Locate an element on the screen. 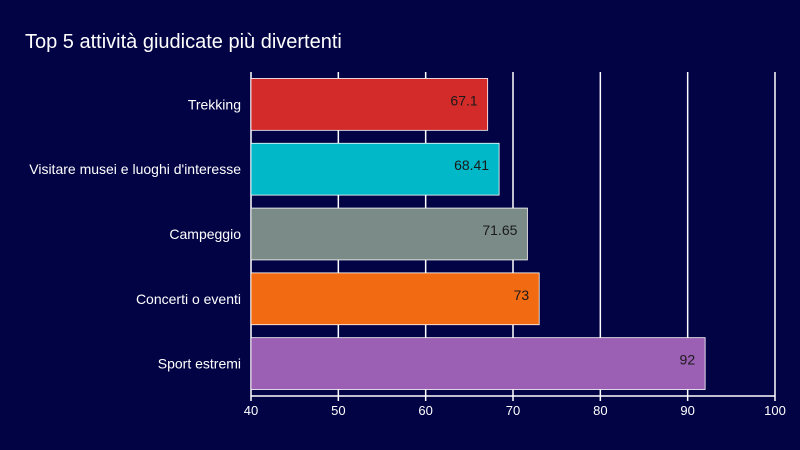 This screenshot has height=450, width=800. category-label: Visitare musei e luoghi d'interesse is located at coordinates (135, 169).